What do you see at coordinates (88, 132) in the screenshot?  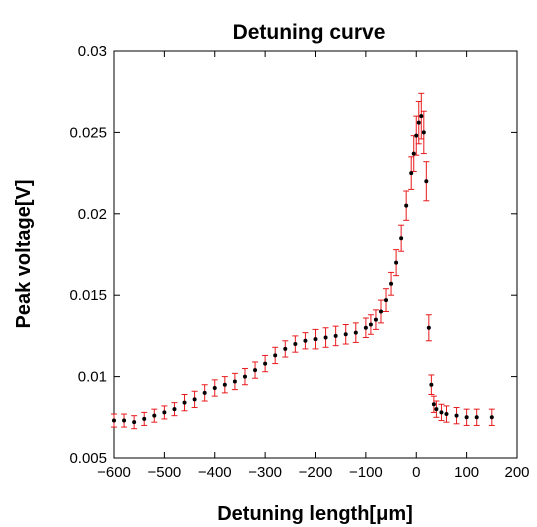 I see `y-tick-label: 0.025` at bounding box center [88, 132].